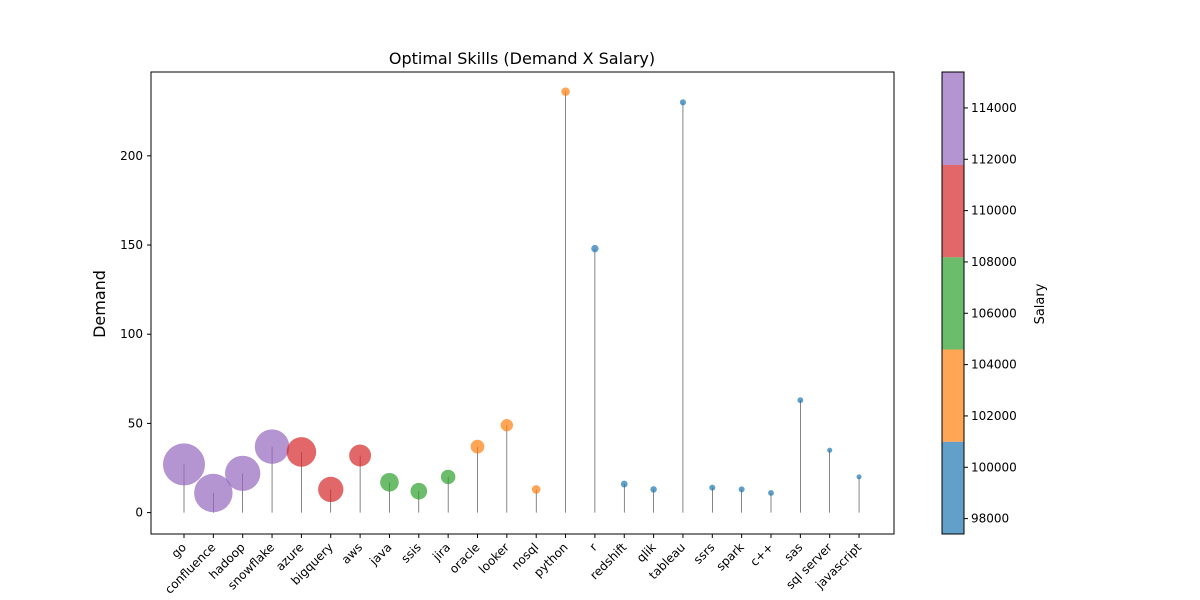 This screenshot has height=600, width=1200. I want to click on x-tick-label: r, so click(593, 546).